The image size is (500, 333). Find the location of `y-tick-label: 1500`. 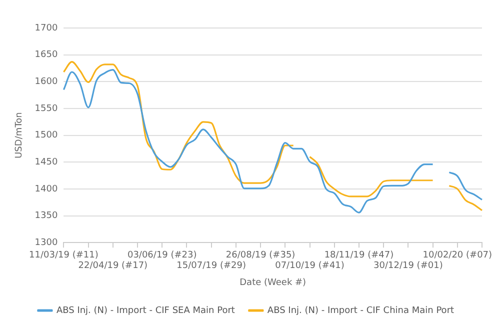

y-tick-label: 1500 is located at coordinates (46, 135).